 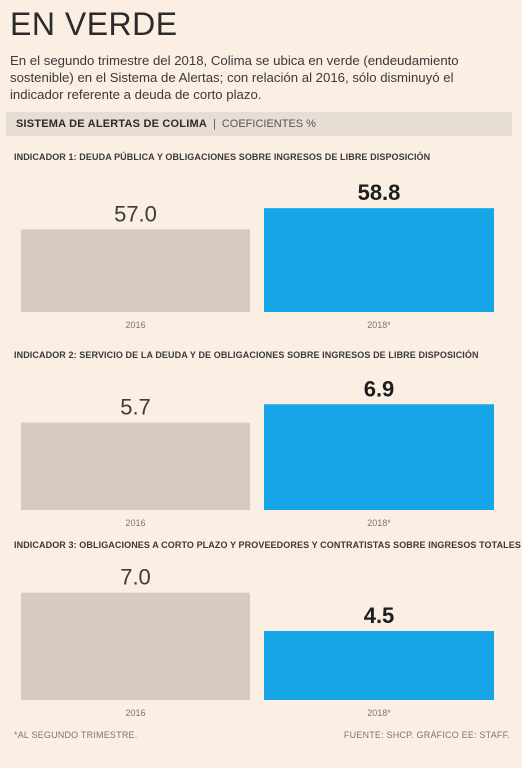 I want to click on page-title: EN VERDE, so click(x=94, y=24).